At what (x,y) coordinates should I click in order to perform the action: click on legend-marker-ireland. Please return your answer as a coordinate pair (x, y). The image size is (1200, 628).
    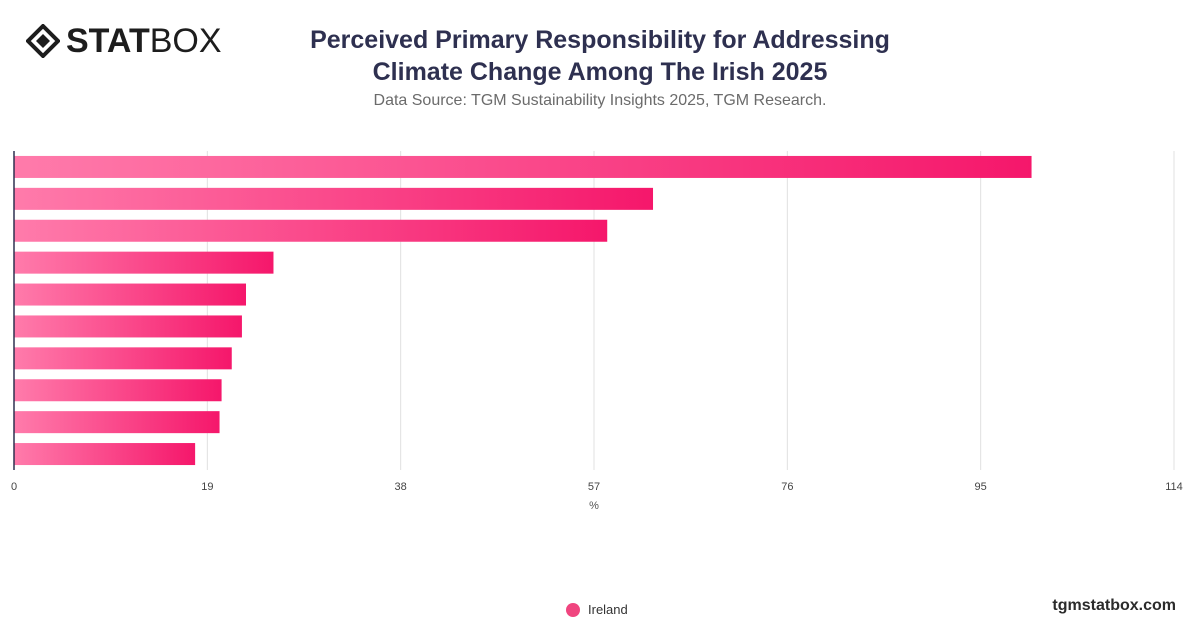
    Looking at the image, I should click on (573, 609).